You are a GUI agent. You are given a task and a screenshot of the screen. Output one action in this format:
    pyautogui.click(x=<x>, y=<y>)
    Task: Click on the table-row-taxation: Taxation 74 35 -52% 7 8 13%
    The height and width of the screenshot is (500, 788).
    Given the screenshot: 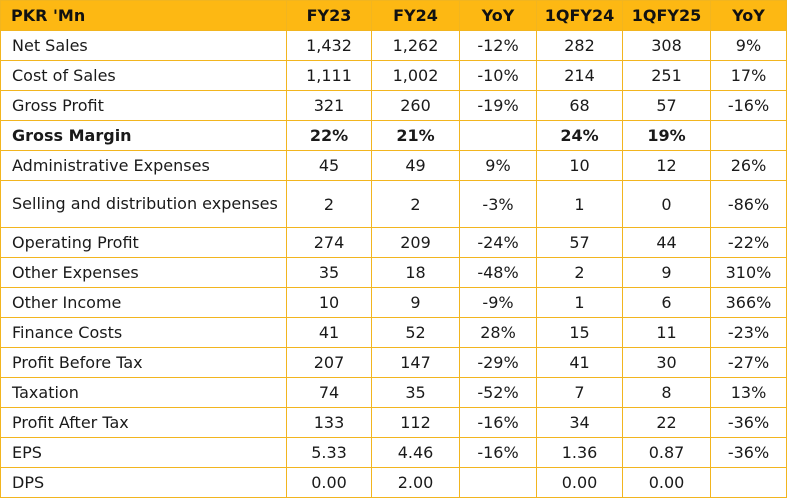 What is the action you would take?
    pyautogui.click(x=393, y=392)
    